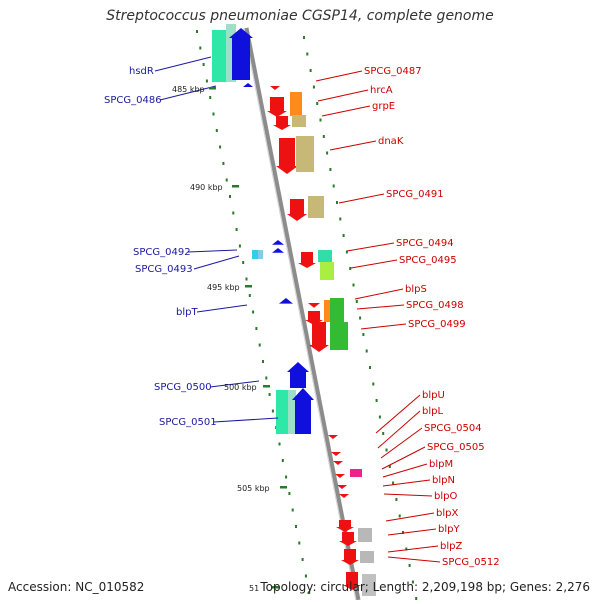  I want to click on gene-spcg0505, so click(356, 473).